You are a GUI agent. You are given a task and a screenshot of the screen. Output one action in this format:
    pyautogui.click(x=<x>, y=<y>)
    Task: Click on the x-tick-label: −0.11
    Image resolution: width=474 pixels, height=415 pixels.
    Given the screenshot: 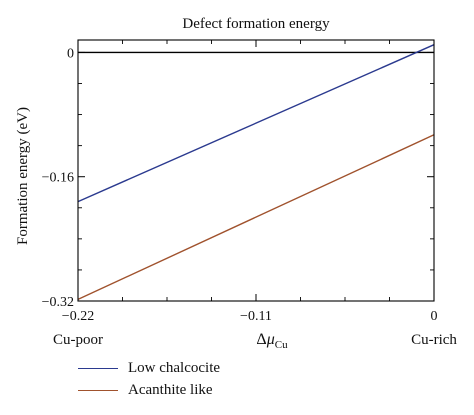 What is the action you would take?
    pyautogui.click(x=256, y=316)
    